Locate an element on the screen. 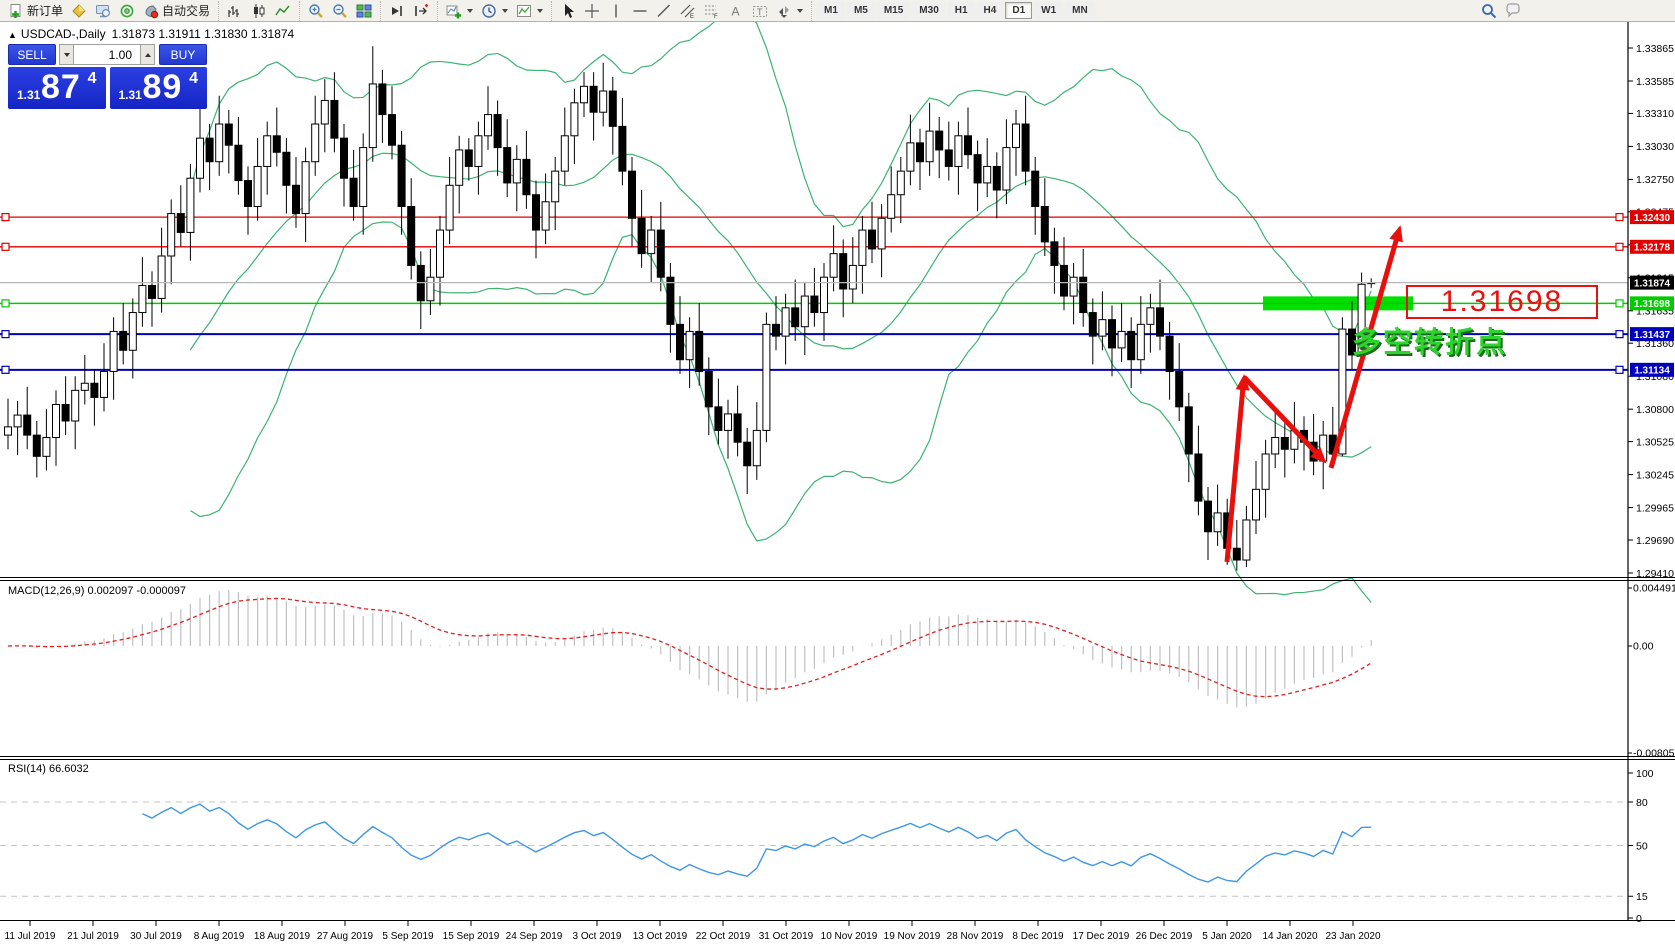 Image resolution: width=1675 pixels, height=946 pixels. sell-price-box: 1.31 87 4 is located at coordinates (57, 88).